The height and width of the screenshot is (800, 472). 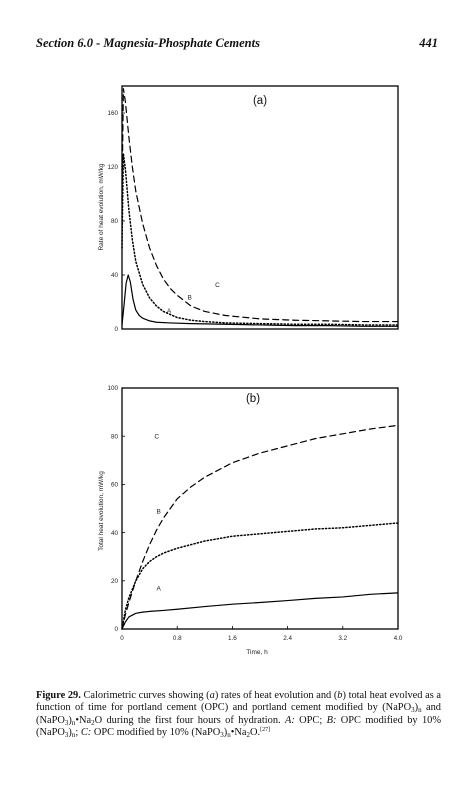 I want to click on y-tick-label: 60, so click(x=115, y=485).